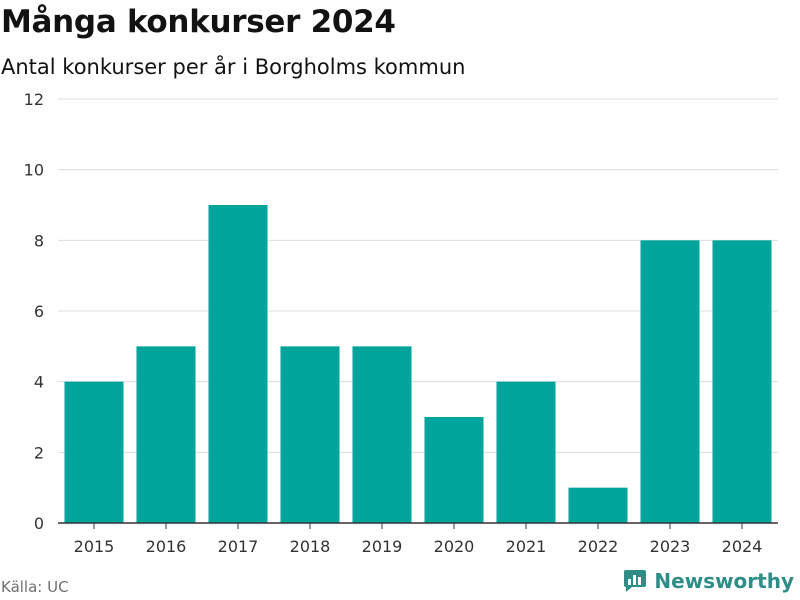 The width and height of the screenshot is (800, 600). What do you see at coordinates (724, 581) in the screenshot?
I see `brand-name: Newsworthy` at bounding box center [724, 581].